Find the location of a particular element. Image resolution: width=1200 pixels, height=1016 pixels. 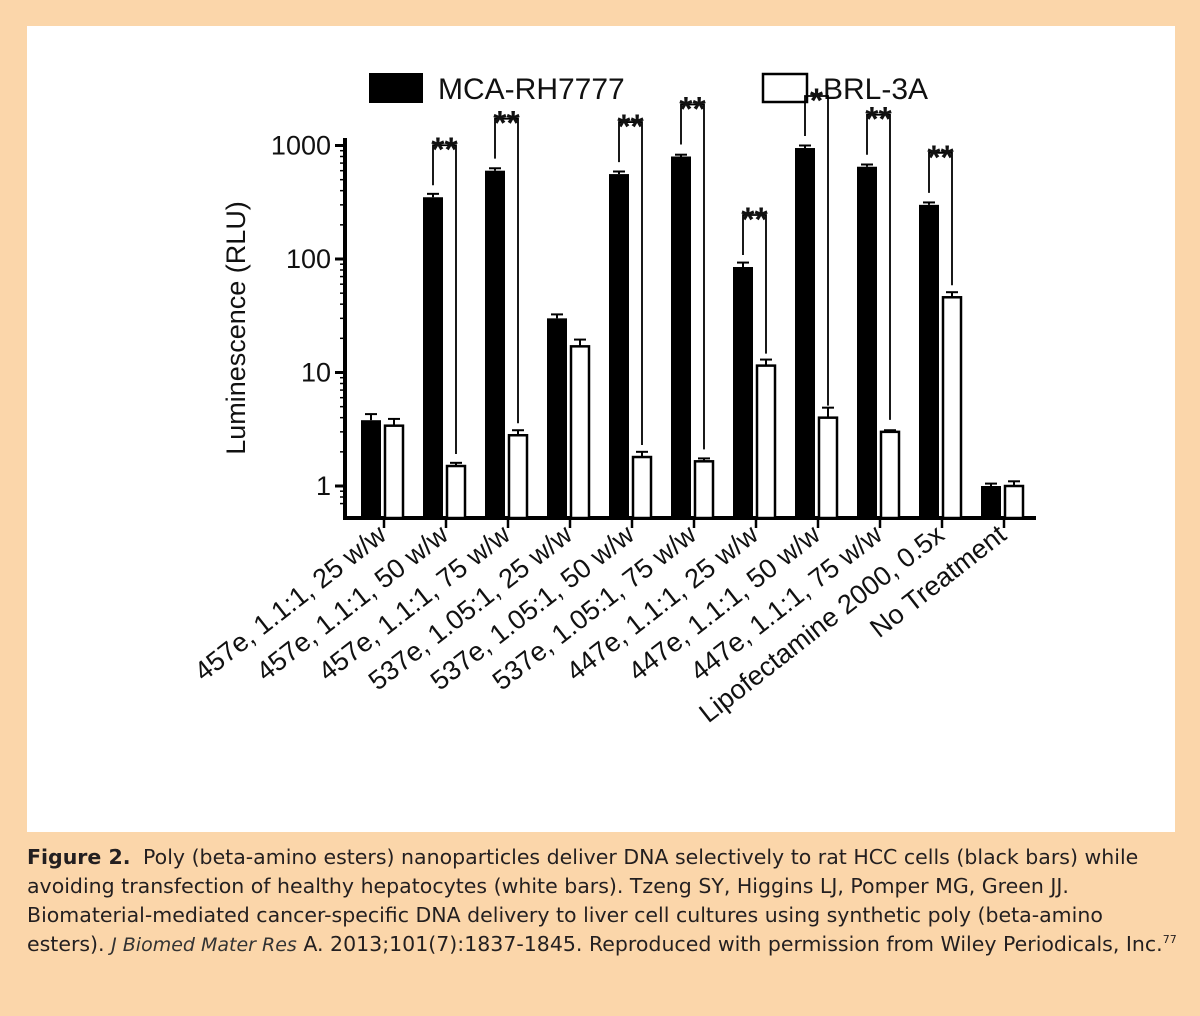

legend-swatch-brl-3a is located at coordinates (785, 88).